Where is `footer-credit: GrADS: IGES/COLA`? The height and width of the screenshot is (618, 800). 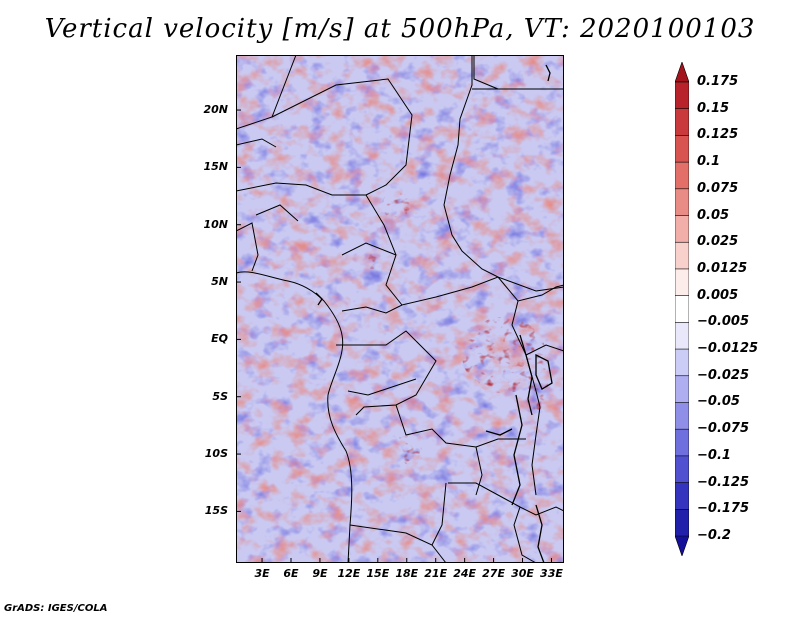 footer-credit: GrADS: IGES/COLA is located at coordinates (56, 608).